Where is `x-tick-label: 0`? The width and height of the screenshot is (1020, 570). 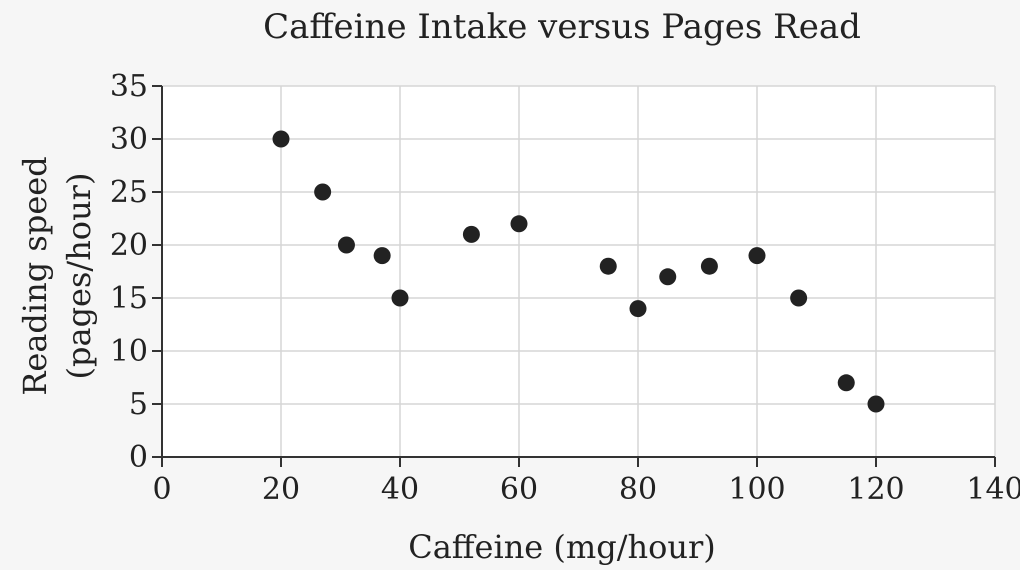
x-tick-label: 0 is located at coordinates (161, 489).